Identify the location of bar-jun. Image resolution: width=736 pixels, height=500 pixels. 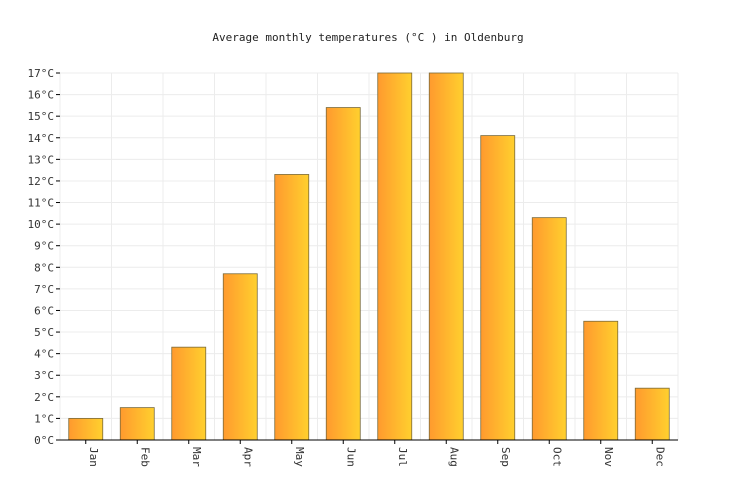
(343, 274).